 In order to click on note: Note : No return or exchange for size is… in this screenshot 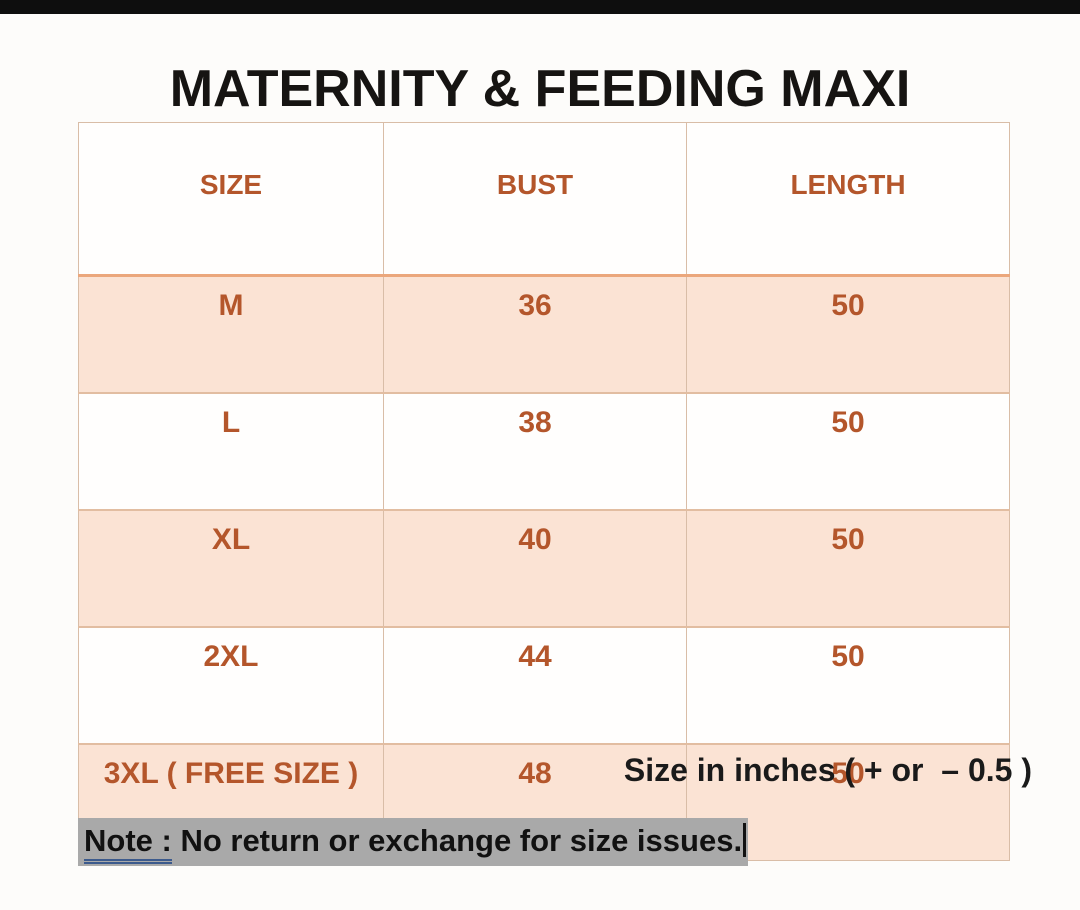, I will do `click(413, 842)`.